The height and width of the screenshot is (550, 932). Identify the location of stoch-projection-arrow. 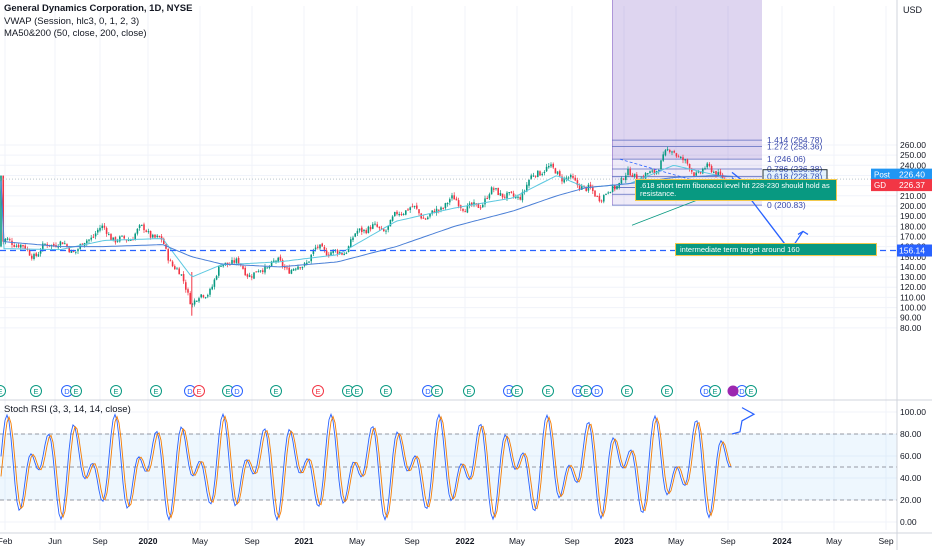
(743, 421).